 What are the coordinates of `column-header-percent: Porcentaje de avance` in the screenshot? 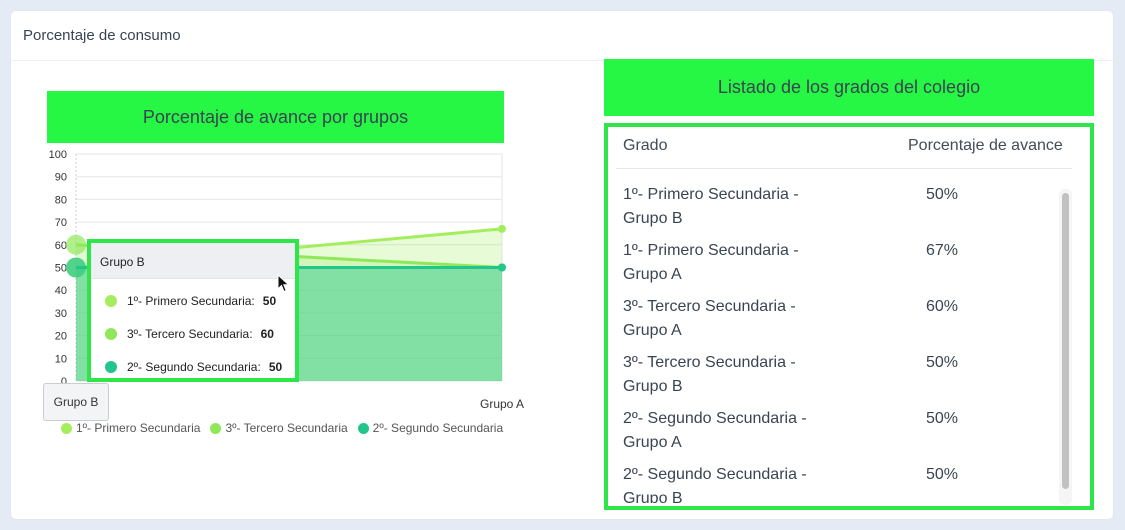 It's located at (985, 145).